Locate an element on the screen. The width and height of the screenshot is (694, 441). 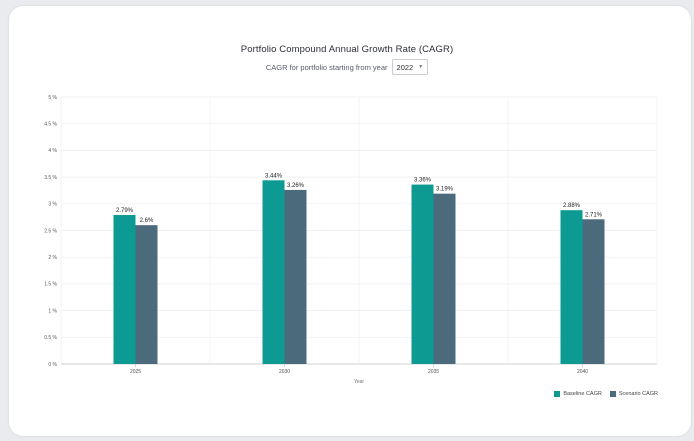
x-axis-title: Year is located at coordinates (359, 382).